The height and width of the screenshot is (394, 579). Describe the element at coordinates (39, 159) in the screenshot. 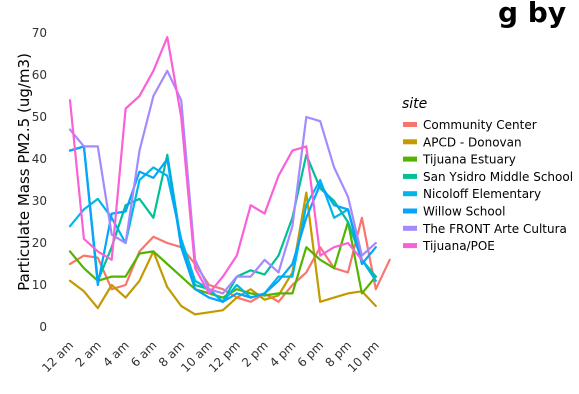

I see `y-tick-label: 40` at that location.